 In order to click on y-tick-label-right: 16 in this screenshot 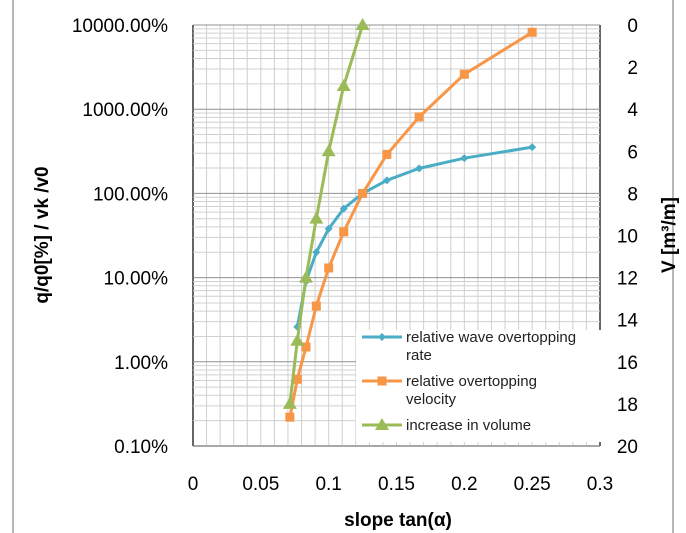, I will do `click(627, 363)`.